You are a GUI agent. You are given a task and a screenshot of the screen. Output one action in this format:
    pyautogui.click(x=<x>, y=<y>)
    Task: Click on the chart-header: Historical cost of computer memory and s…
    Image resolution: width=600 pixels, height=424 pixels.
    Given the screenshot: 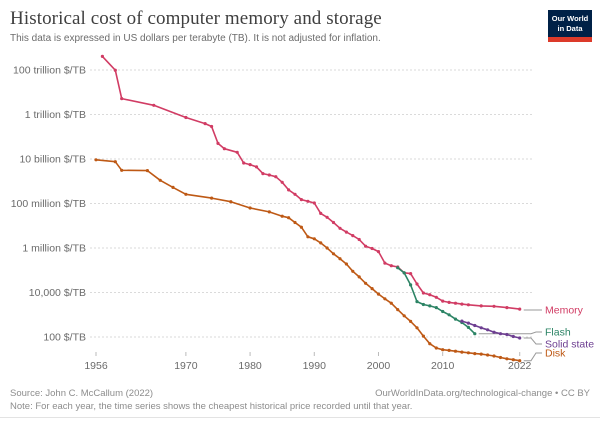 What is the action you would take?
    pyautogui.click(x=274, y=26)
    